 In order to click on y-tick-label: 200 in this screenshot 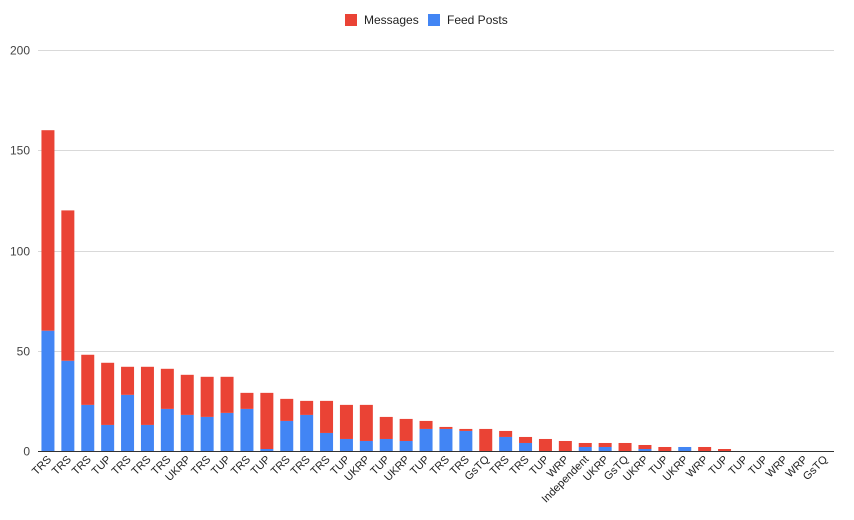, I will do `click(20, 51)`.